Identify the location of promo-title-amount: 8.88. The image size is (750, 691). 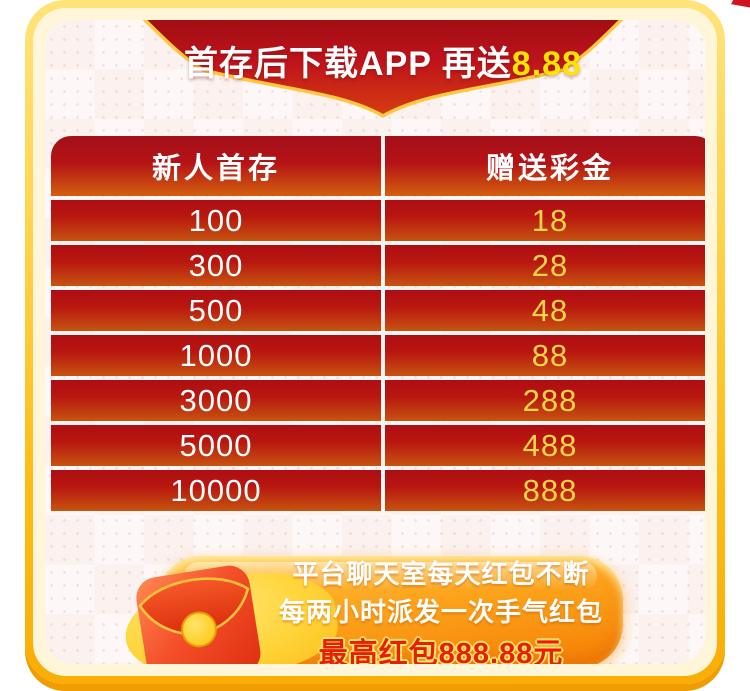
(546, 64).